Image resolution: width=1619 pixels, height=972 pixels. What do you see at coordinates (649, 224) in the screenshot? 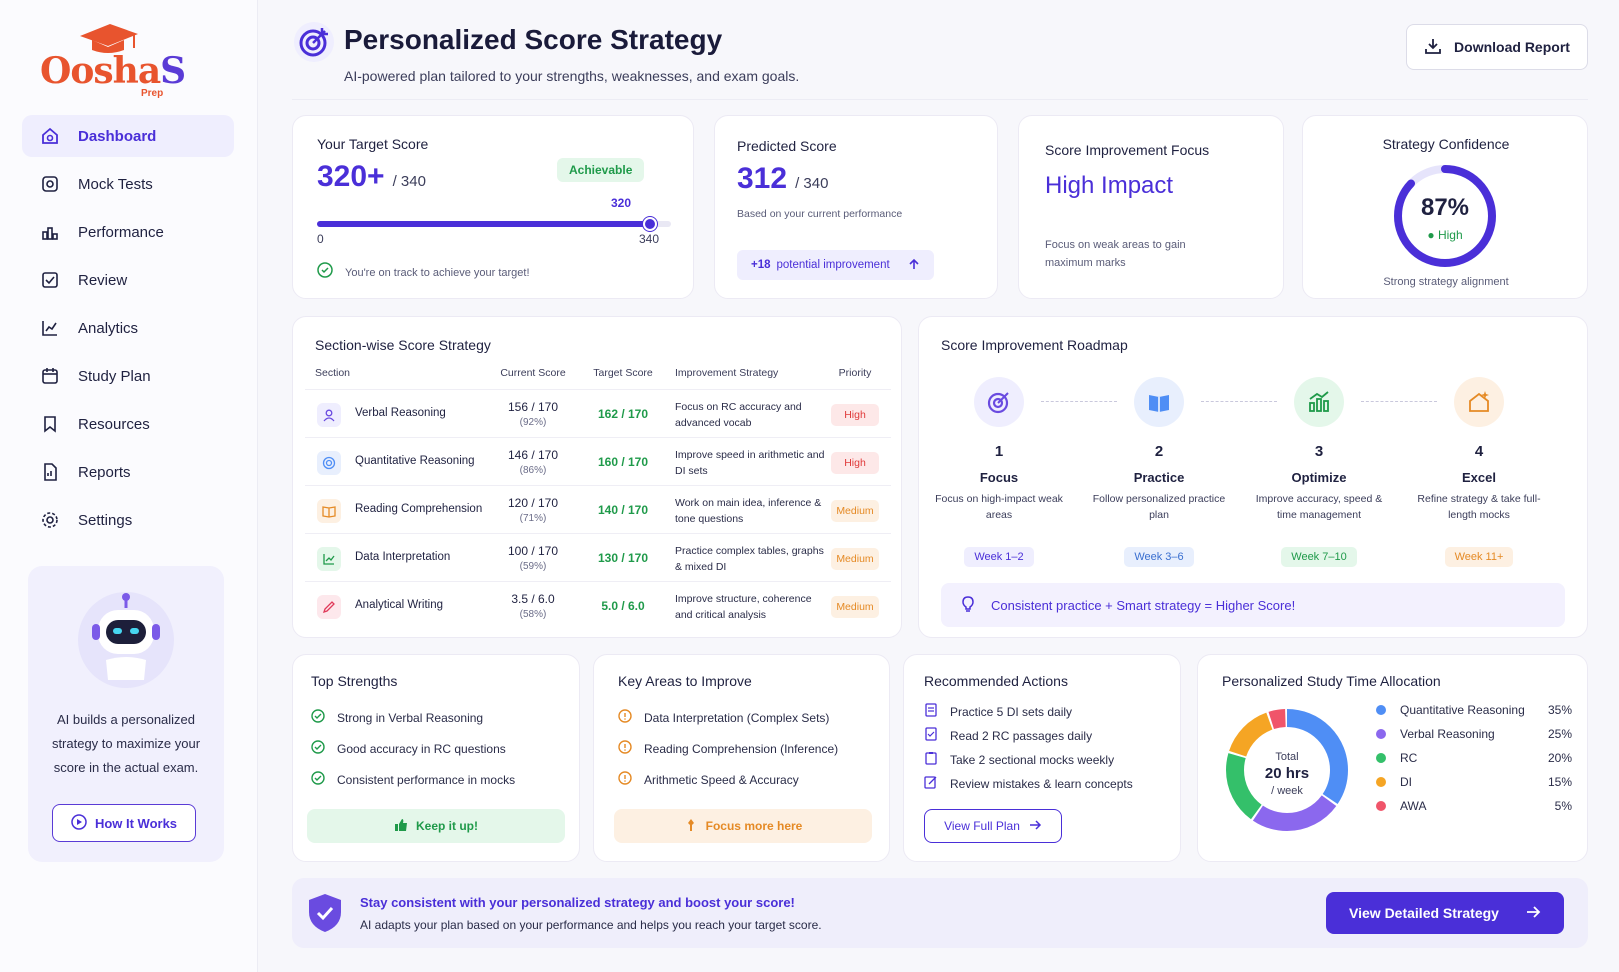
I see `target-progress-handle` at bounding box center [649, 224].